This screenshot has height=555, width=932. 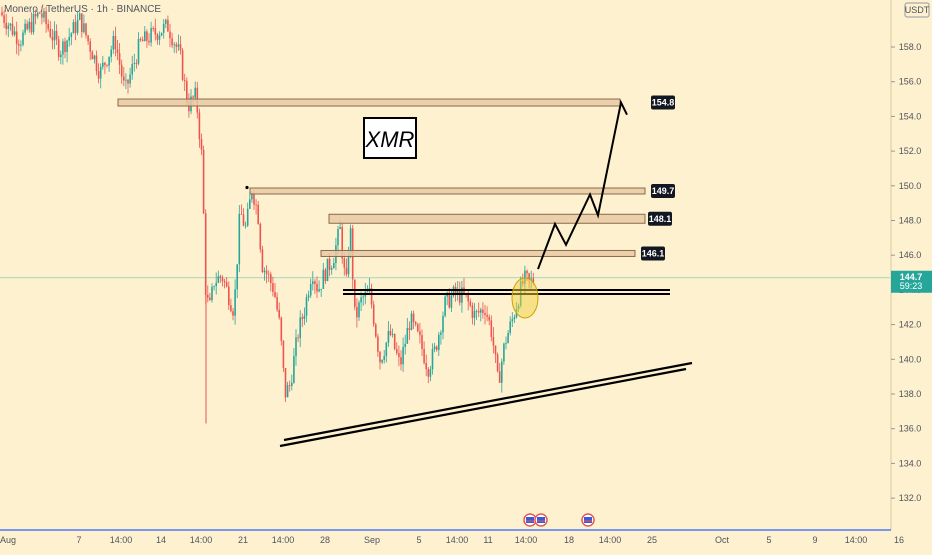 I want to click on time-tick-label: 14:00, so click(x=856, y=540).